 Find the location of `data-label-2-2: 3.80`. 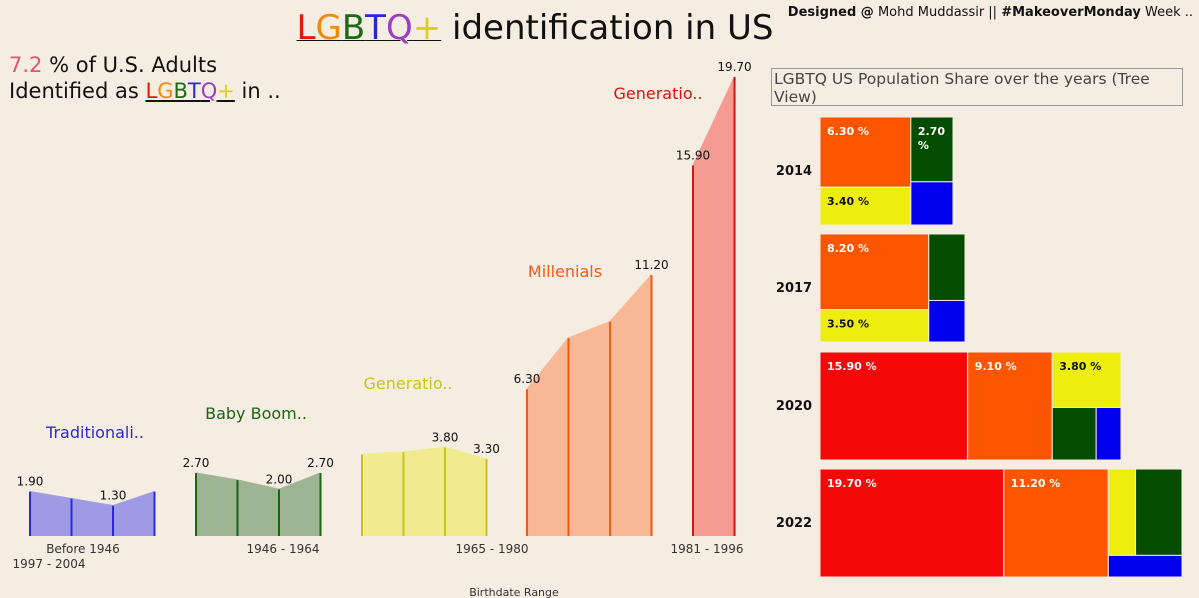

data-label-2-2: 3.80 is located at coordinates (445, 437).